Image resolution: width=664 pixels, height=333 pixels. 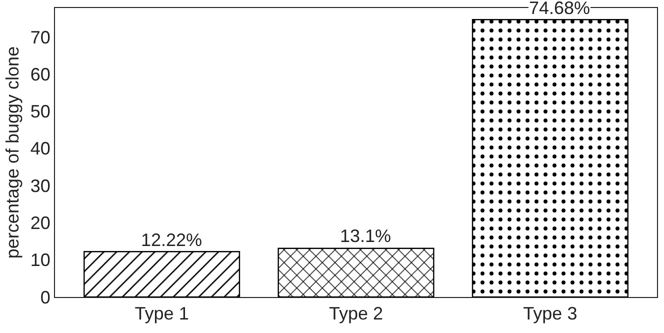 I want to click on y-tick-label: 0, so click(x=45, y=297).